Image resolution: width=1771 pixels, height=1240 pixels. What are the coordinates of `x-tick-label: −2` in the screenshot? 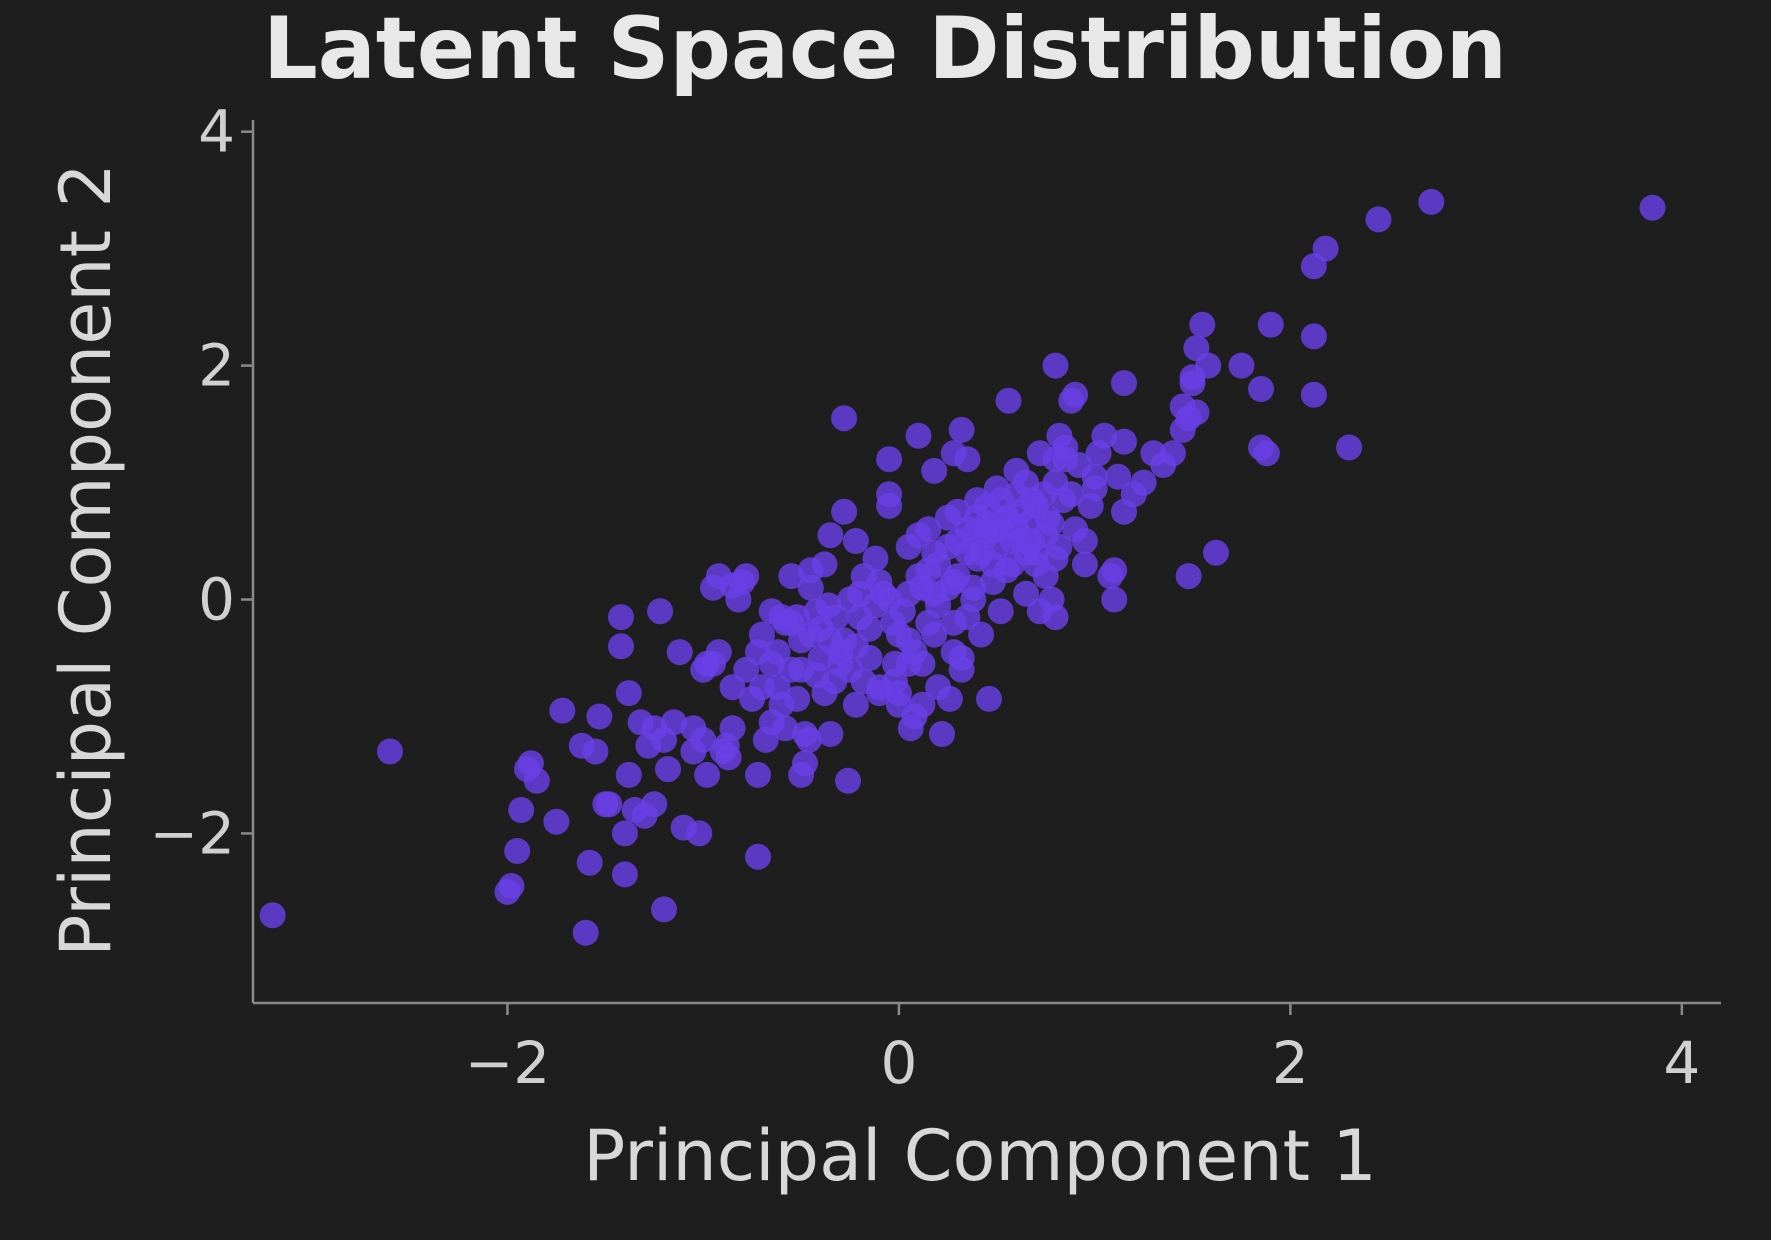 It's located at (508, 1063).